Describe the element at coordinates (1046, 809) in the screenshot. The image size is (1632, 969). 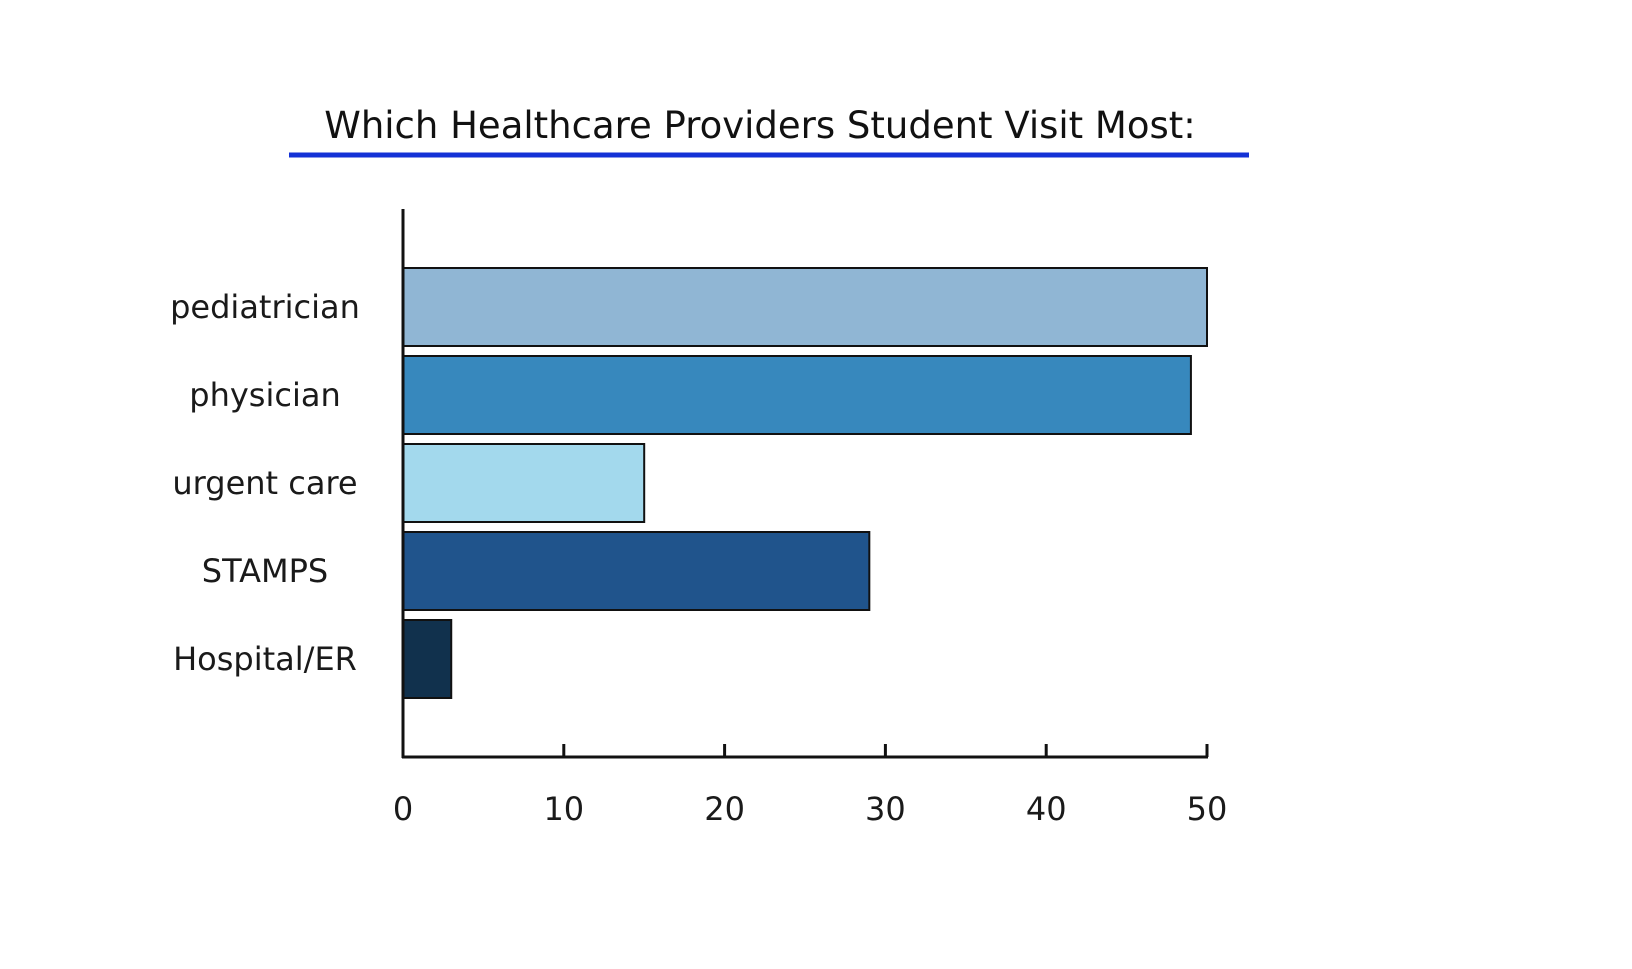
I see `x-tick-label-40: 40` at that location.